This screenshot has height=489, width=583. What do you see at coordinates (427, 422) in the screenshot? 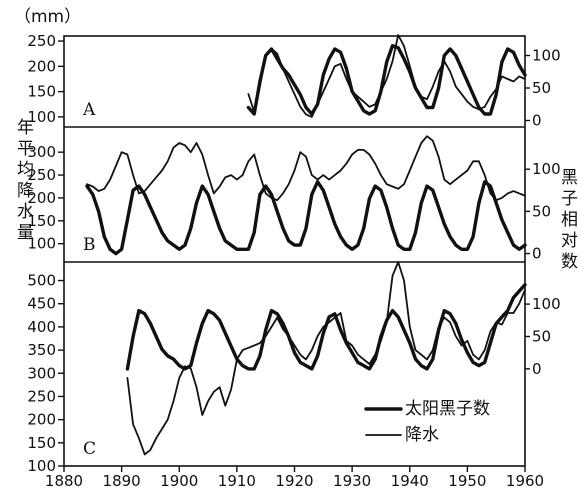
I see `legend: 太阳黑子数 降水` at bounding box center [427, 422].